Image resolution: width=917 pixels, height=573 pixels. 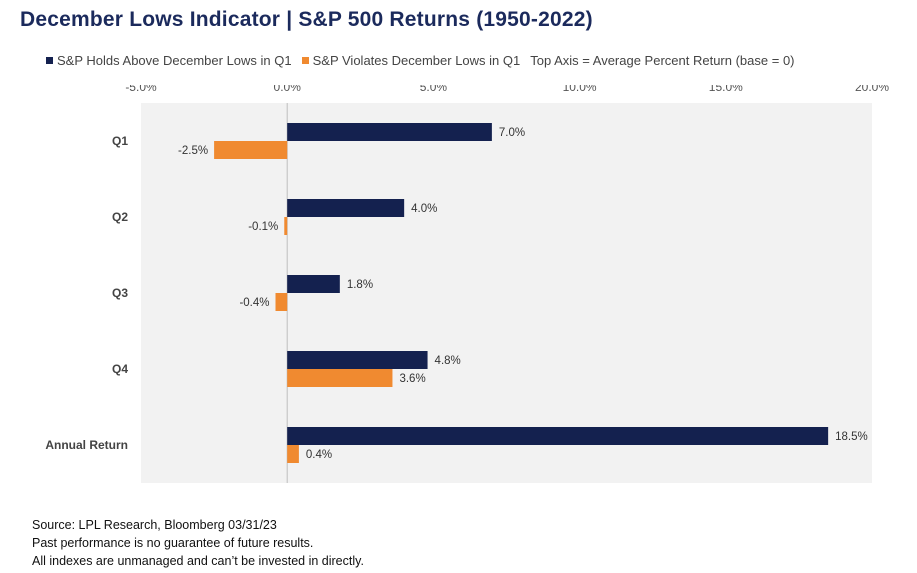 I want to click on data-label: 4.0%, so click(x=424, y=209).